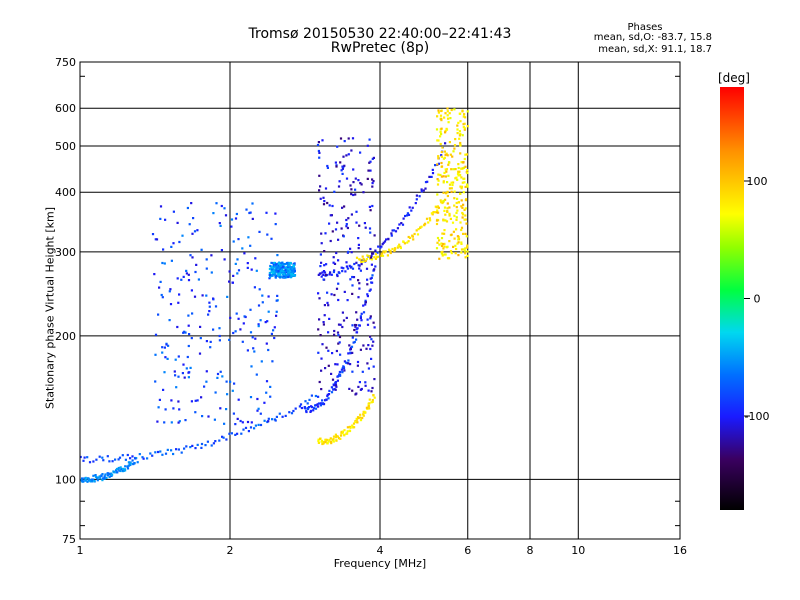 The height and width of the screenshot is (600, 800). I want to click on colorbar-ticks: 100 0 -100, so click(756, 299).